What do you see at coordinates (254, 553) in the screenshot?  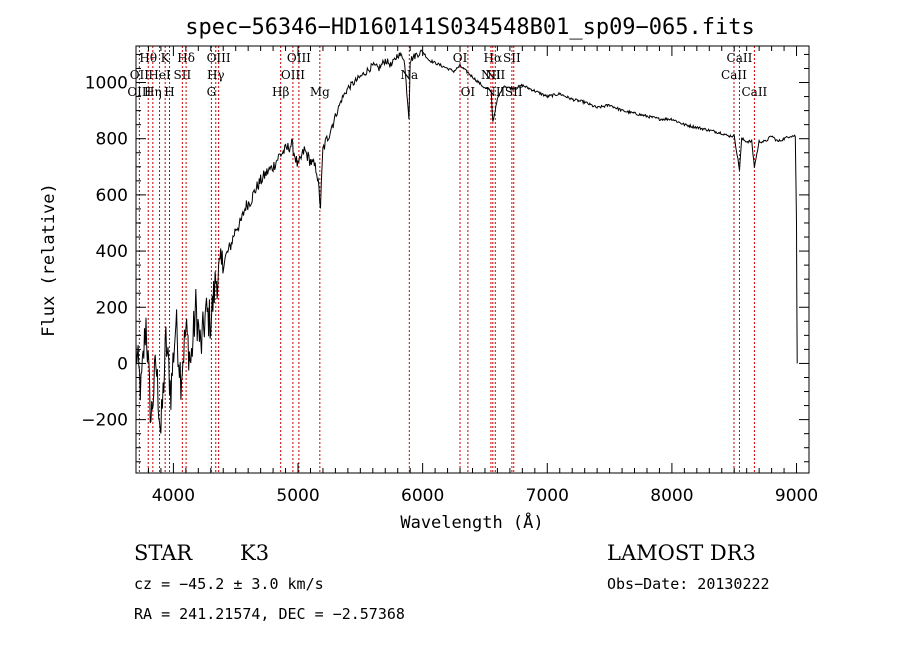 I see `object-subclass: K3` at bounding box center [254, 553].